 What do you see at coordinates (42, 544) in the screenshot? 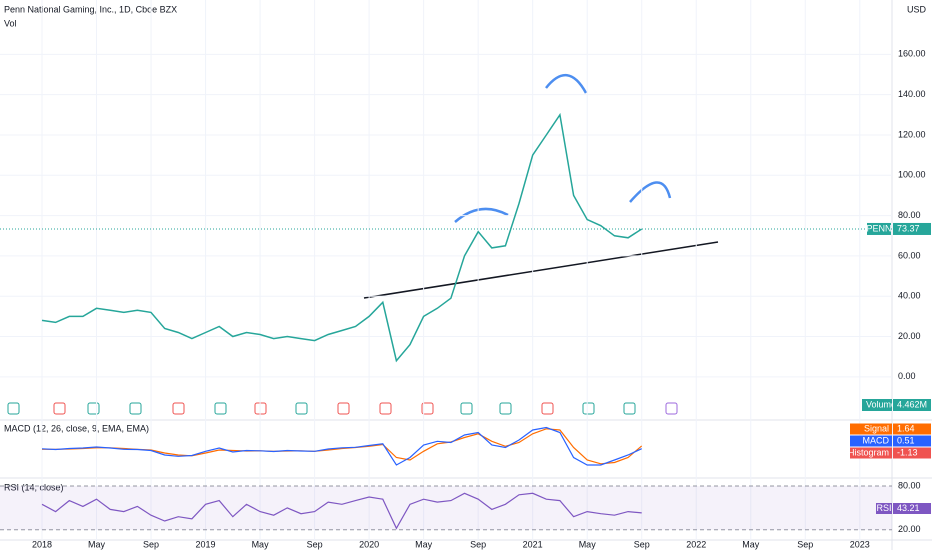
I see `x-tick-label: 2018` at bounding box center [42, 544].